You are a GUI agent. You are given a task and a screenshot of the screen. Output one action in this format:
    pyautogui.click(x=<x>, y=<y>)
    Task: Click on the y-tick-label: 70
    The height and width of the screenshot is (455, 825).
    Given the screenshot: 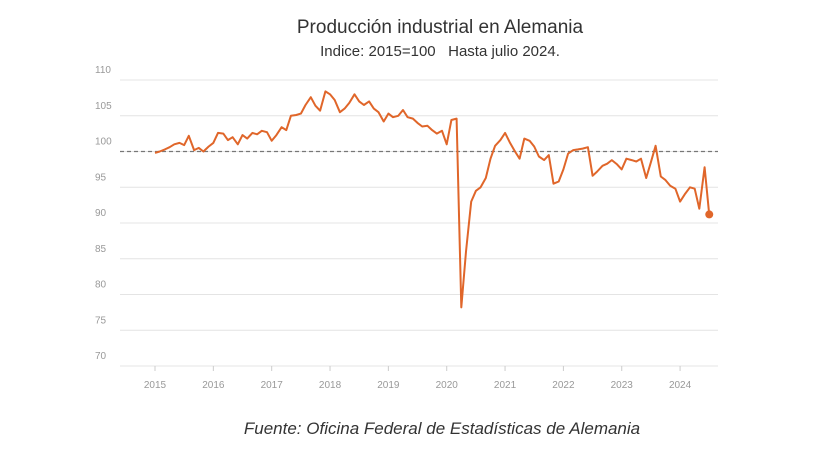 What is the action you would take?
    pyautogui.click(x=101, y=356)
    